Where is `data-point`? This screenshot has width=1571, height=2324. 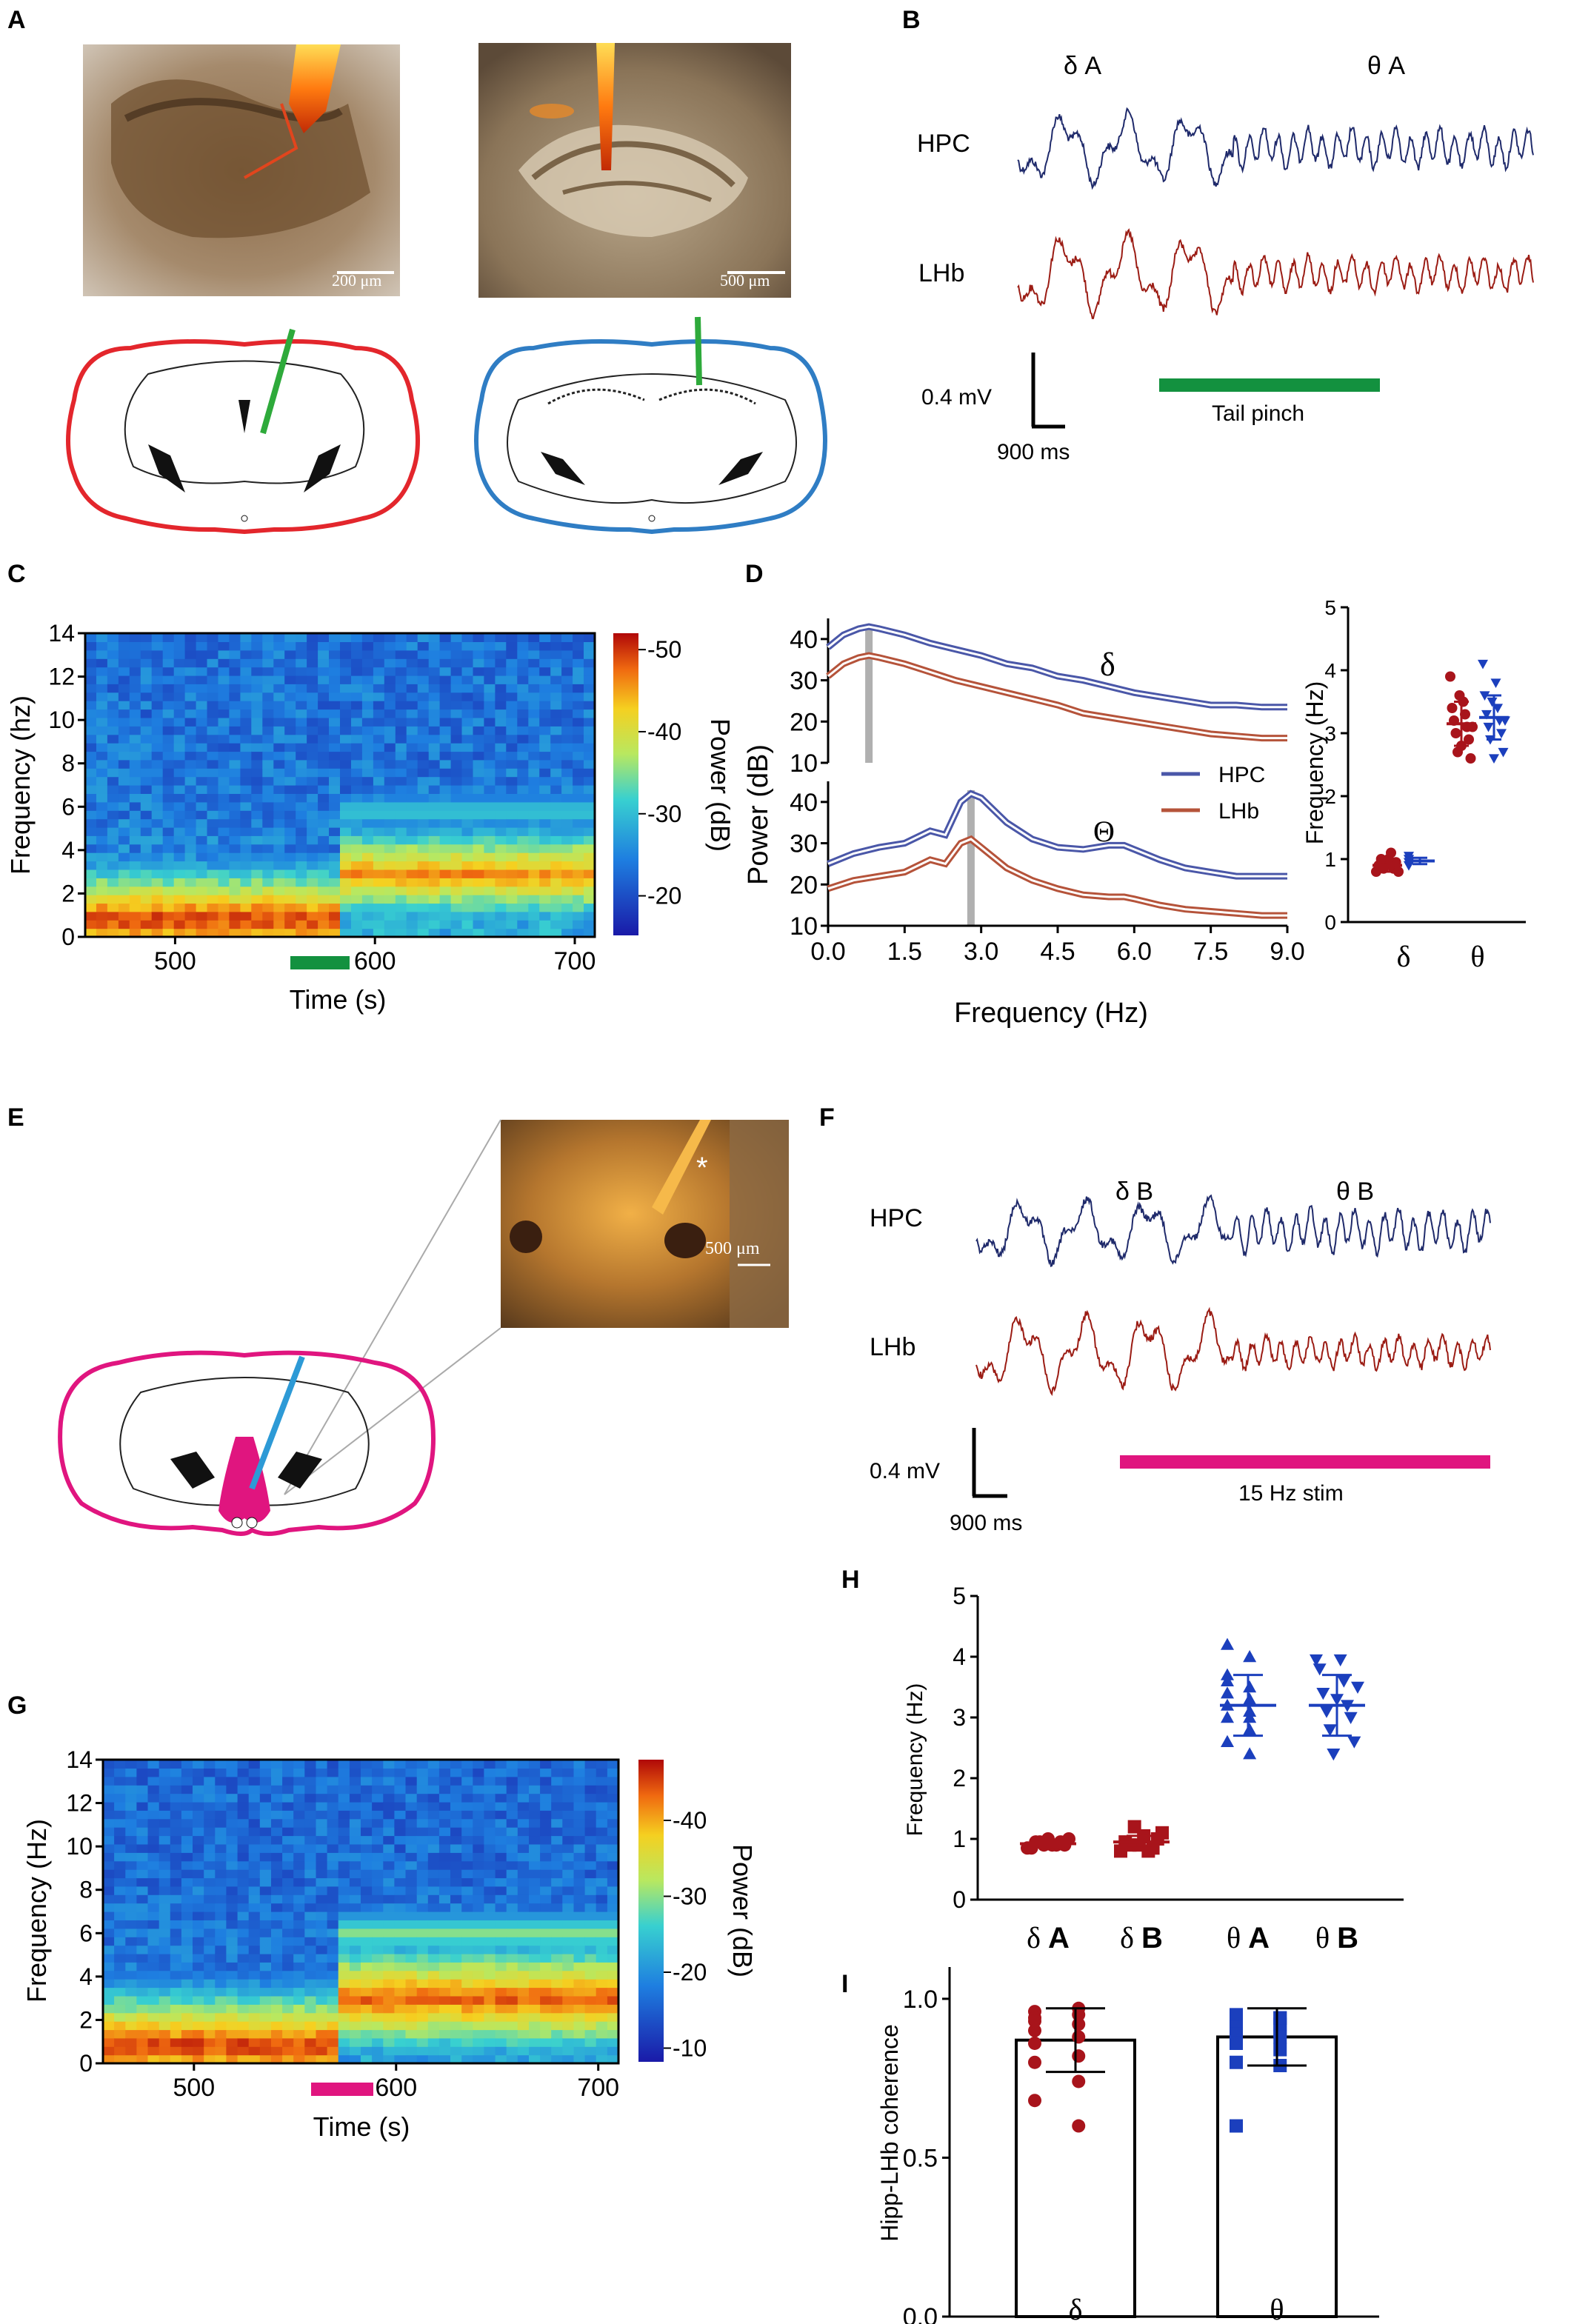 data-point is located at coordinates (1250, 1729).